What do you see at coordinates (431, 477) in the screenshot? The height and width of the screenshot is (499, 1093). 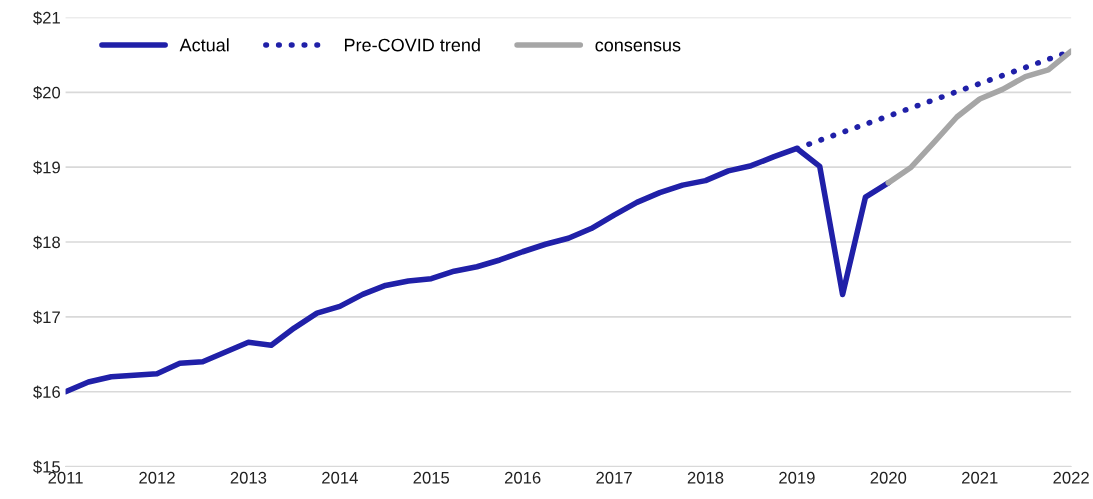 I see `x-tick-label: 2015` at bounding box center [431, 477].